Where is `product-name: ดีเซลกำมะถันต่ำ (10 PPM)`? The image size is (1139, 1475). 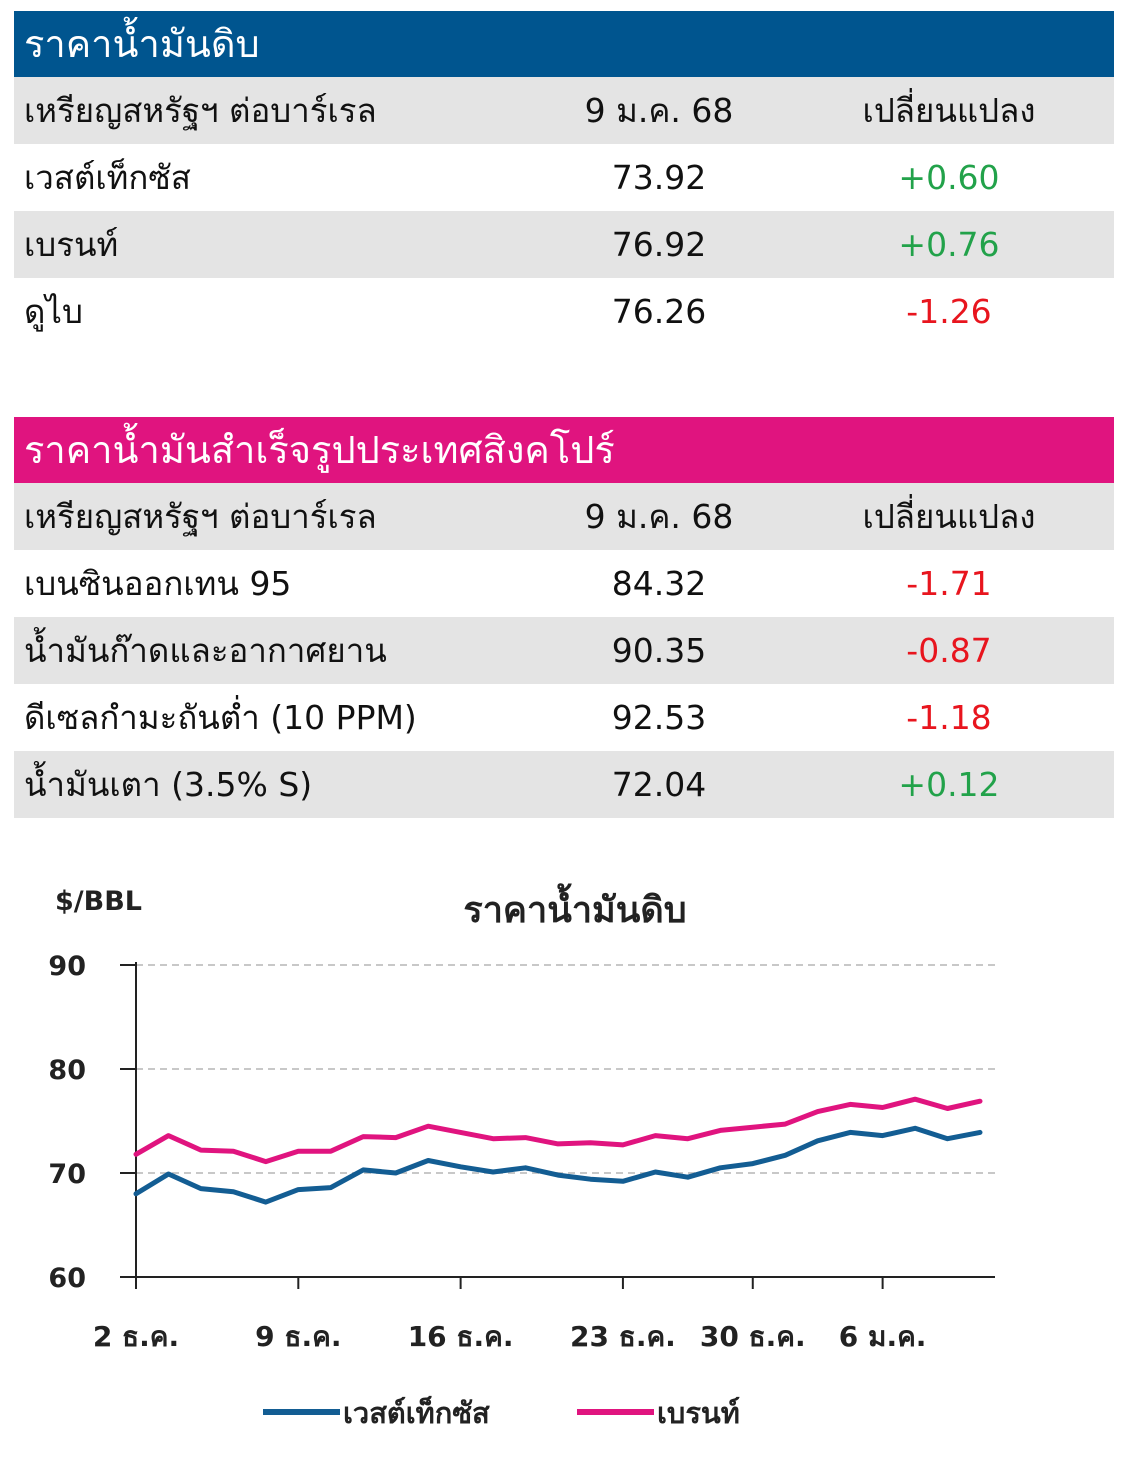 product-name: ดีเซลกำมะถันต่ำ (10 PPM) is located at coordinates (220, 717).